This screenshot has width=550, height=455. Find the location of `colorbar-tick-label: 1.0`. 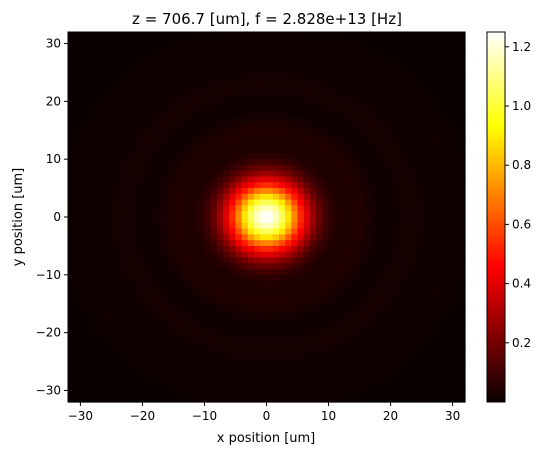

colorbar-tick-label: 1.0 is located at coordinates (521, 106).